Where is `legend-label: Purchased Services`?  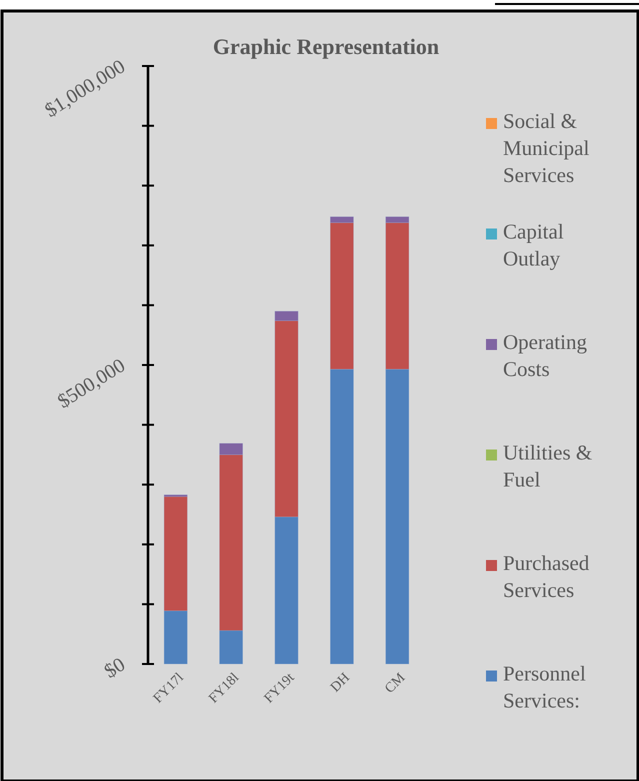 legend-label: Purchased Services is located at coordinates (546, 576).